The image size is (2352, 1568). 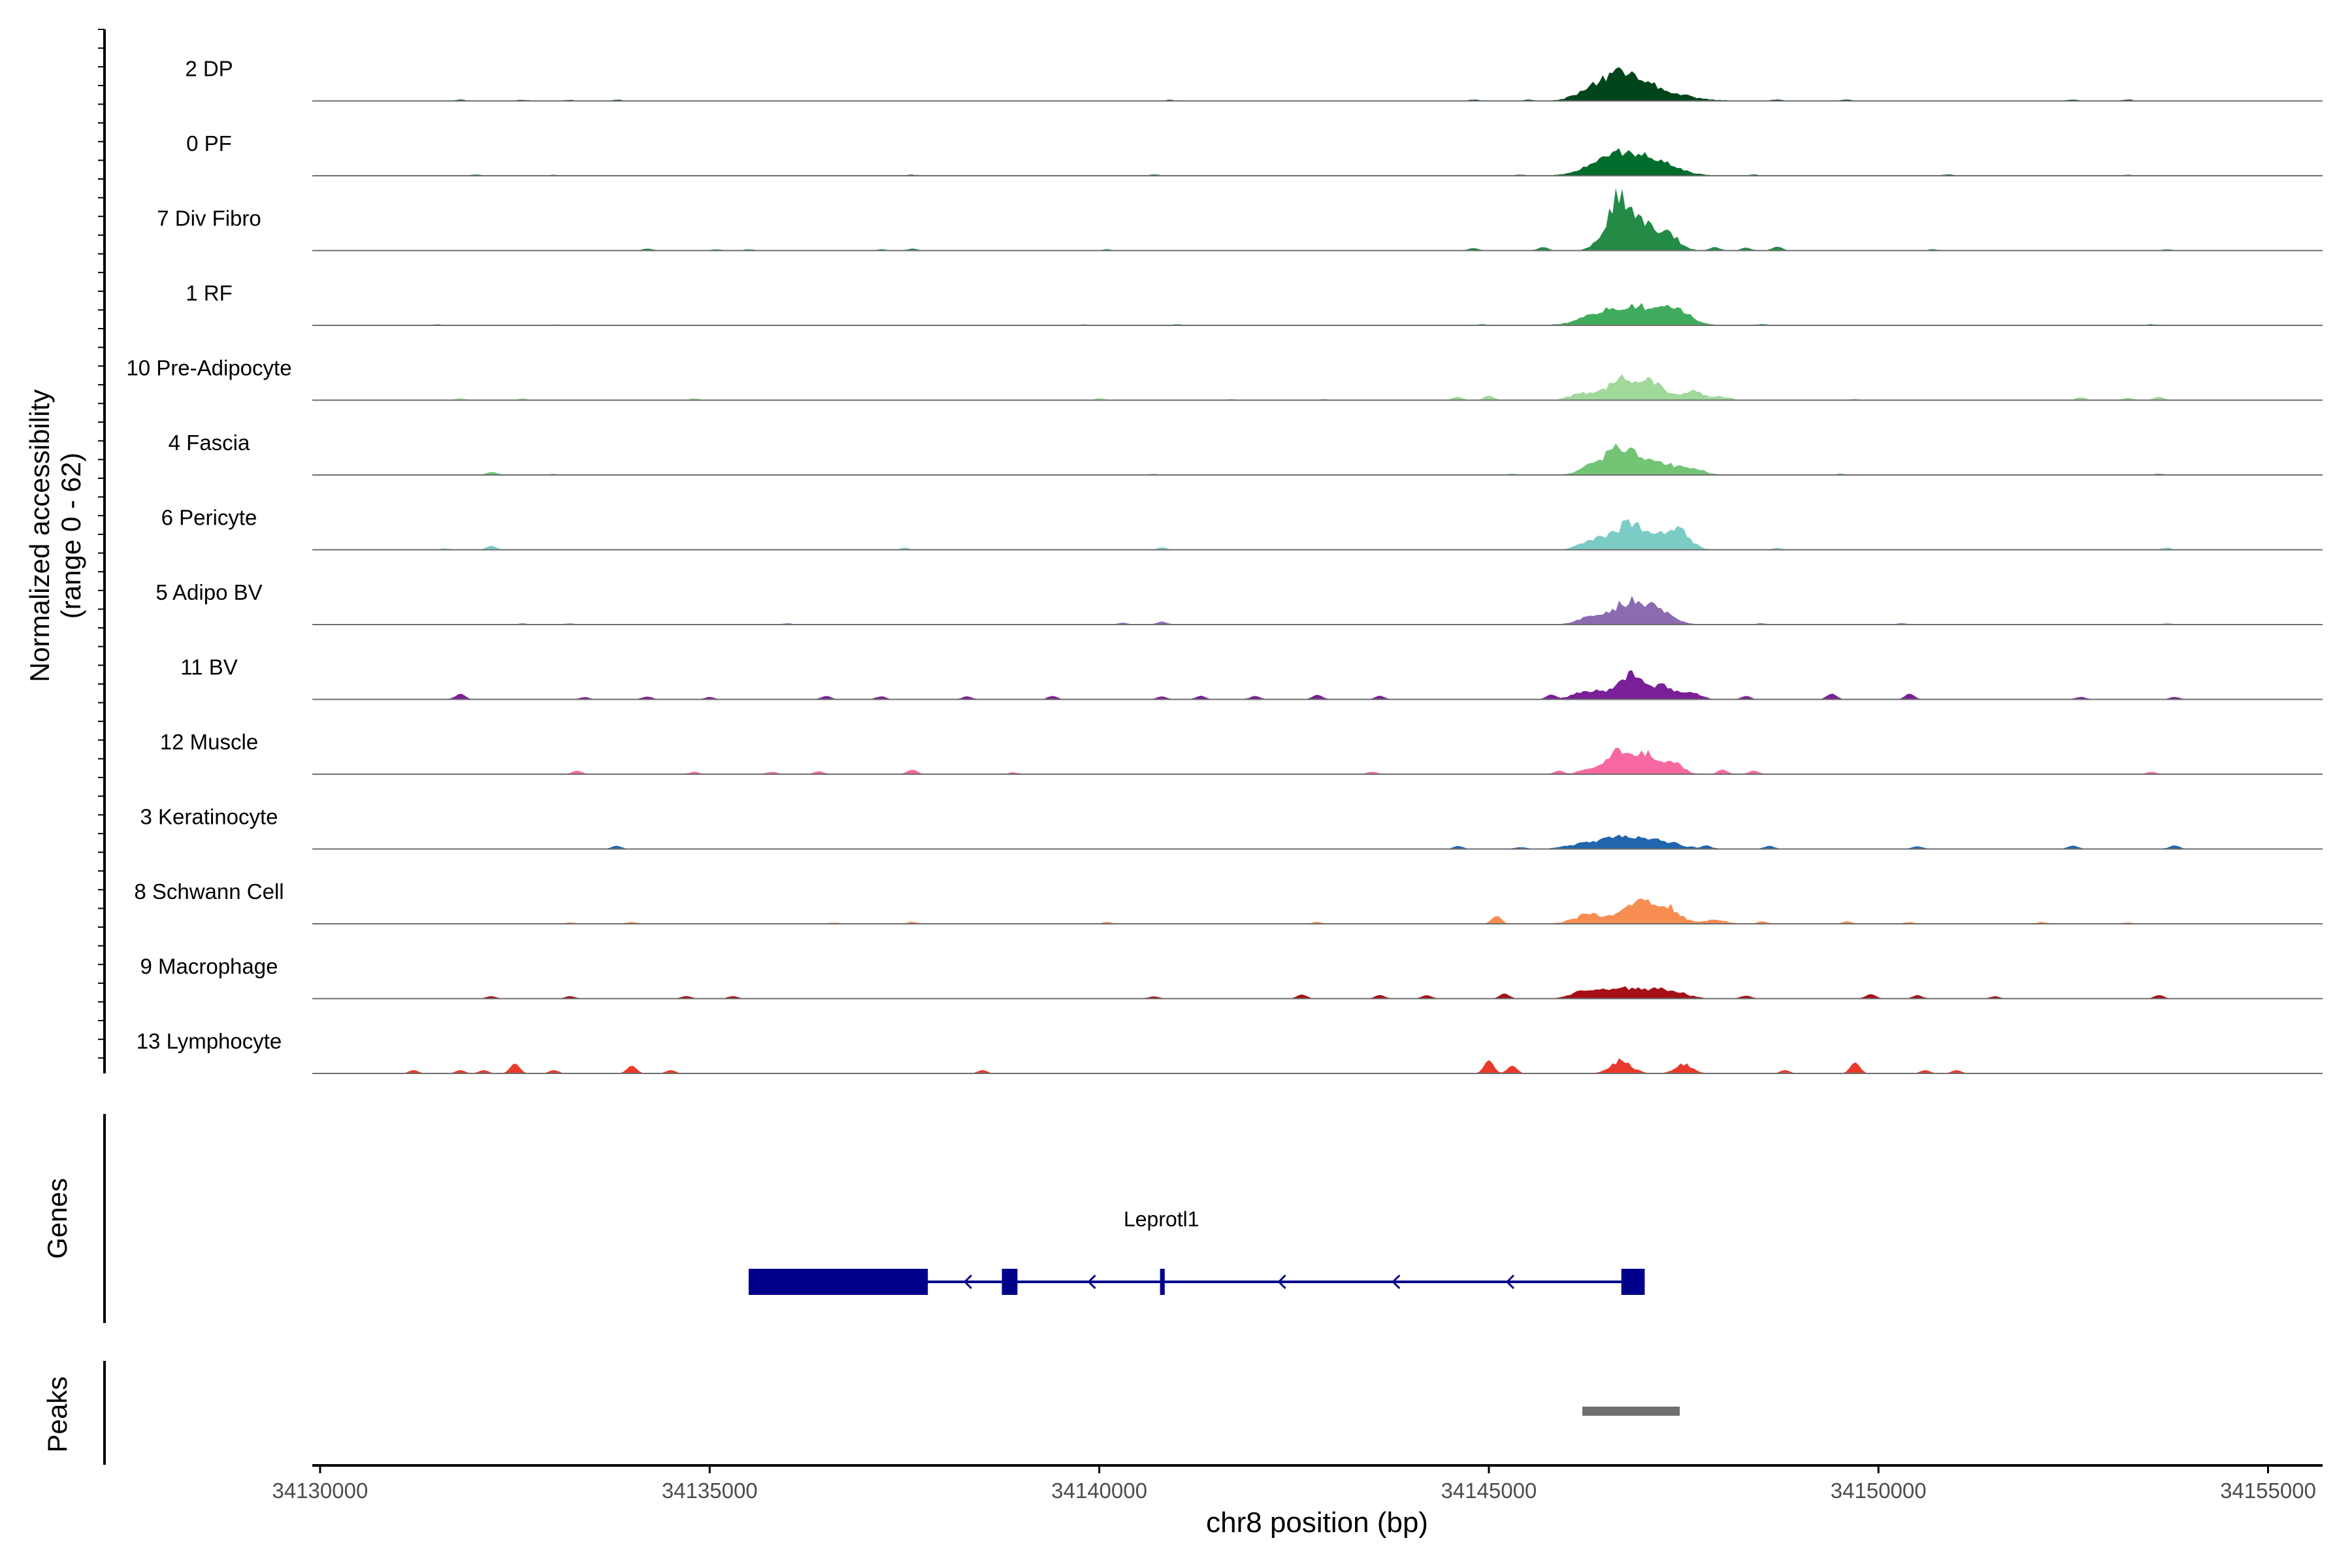 I want to click on track-6: 4 Fascia, so click(x=1246, y=453).